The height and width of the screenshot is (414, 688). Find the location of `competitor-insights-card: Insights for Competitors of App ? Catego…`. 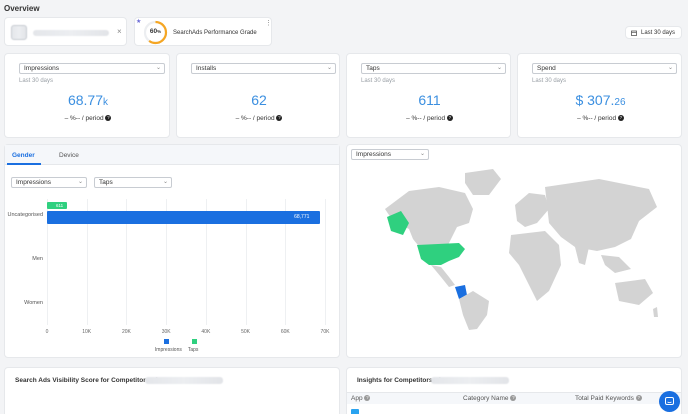

competitor-insights-card: Insights for Competitors of App ? Catego… is located at coordinates (514, 390).